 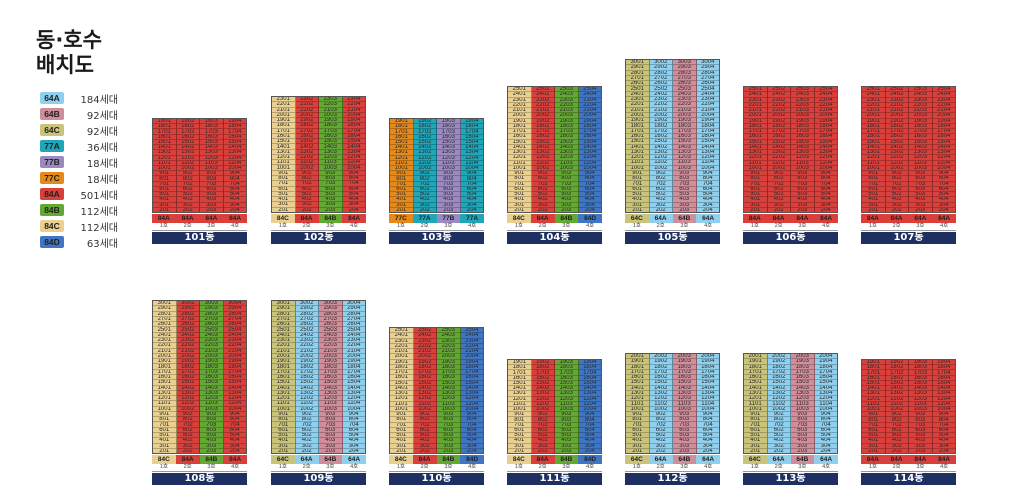 What do you see at coordinates (589, 116) in the screenshot?
I see `unit-cell: 2004` at bounding box center [589, 116].